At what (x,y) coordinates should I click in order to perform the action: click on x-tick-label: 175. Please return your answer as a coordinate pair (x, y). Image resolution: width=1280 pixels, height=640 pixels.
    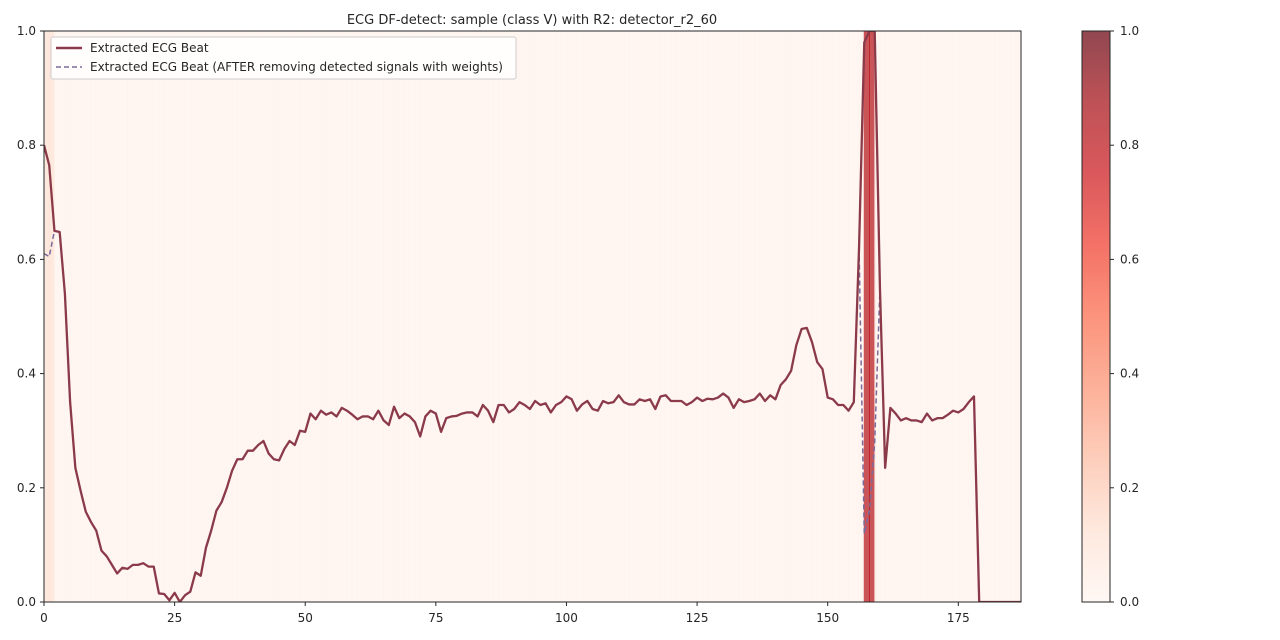
    Looking at the image, I should click on (958, 618).